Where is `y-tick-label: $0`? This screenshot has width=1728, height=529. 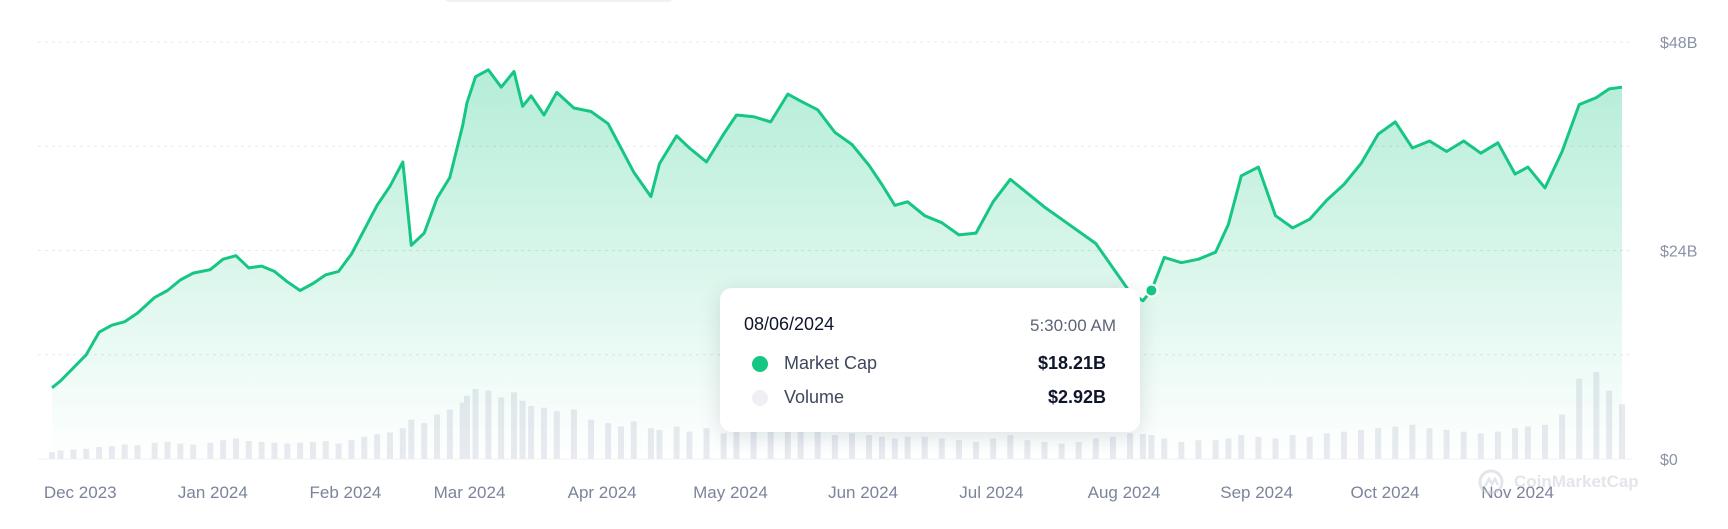
y-tick-label: $0 is located at coordinates (1669, 460).